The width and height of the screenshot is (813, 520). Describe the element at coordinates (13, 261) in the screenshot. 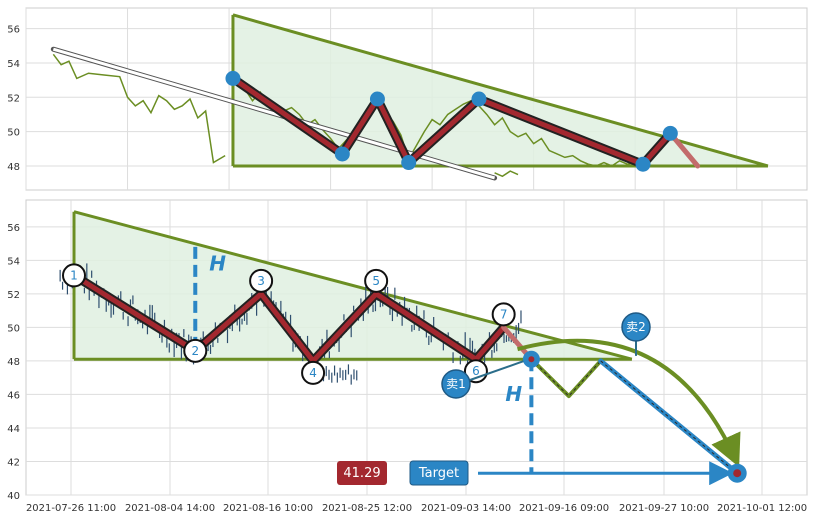

I see `bottom-y-tick-label: 54` at that location.